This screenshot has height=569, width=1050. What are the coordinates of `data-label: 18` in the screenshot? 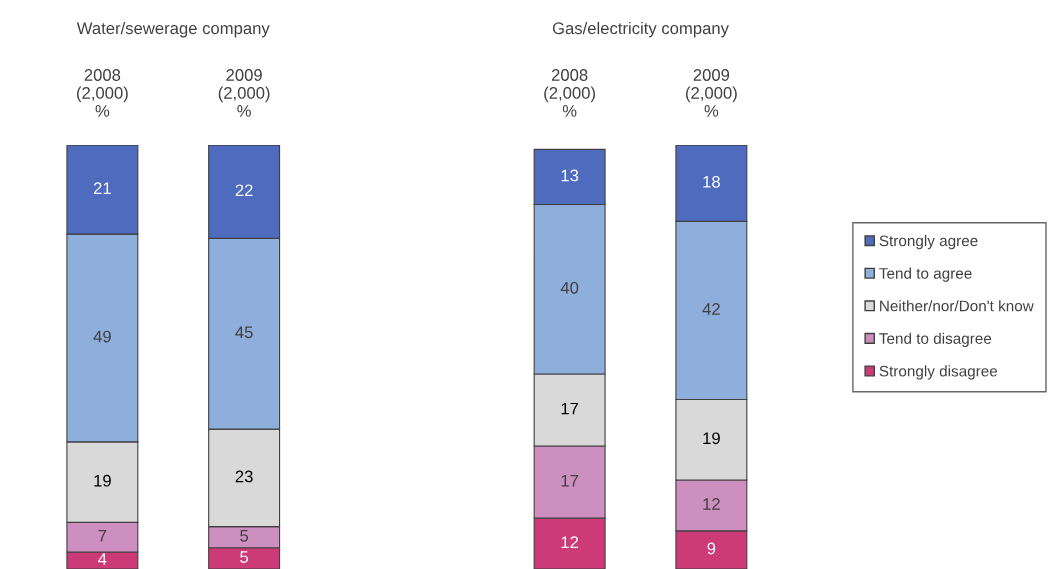 It's located at (711, 181).